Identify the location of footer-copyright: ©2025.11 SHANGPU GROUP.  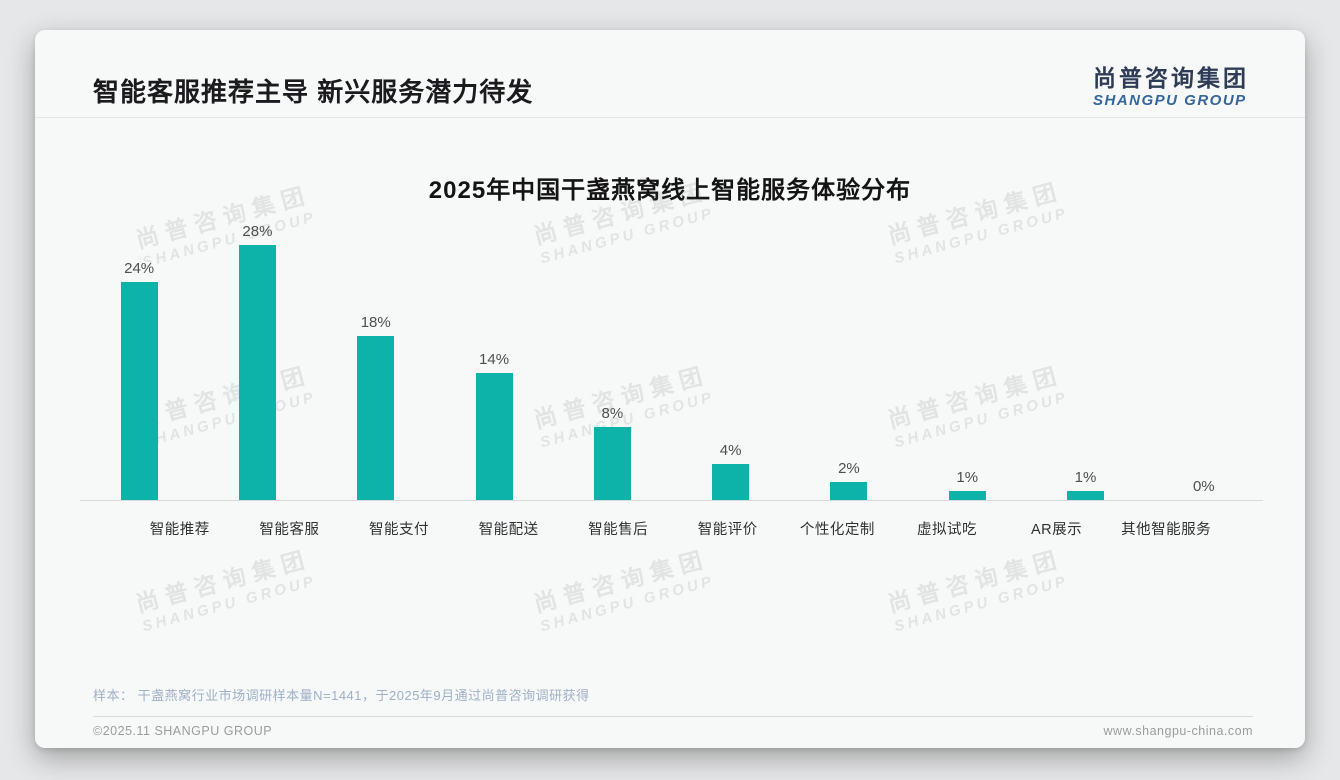
(183, 731).